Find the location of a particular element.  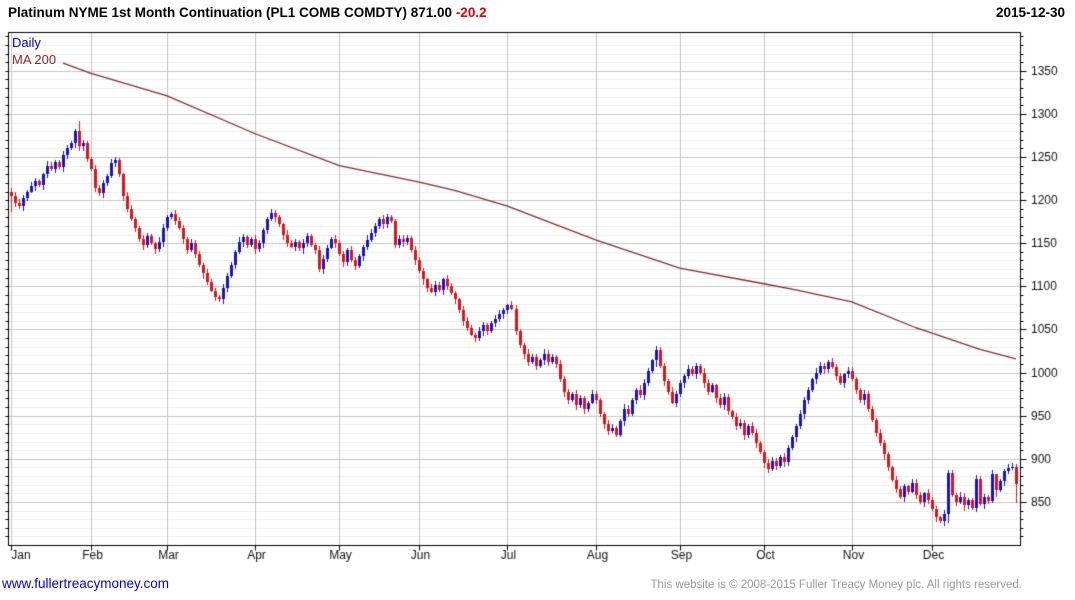

website-link: www.fullertreacymoney.com is located at coordinates (86, 583).